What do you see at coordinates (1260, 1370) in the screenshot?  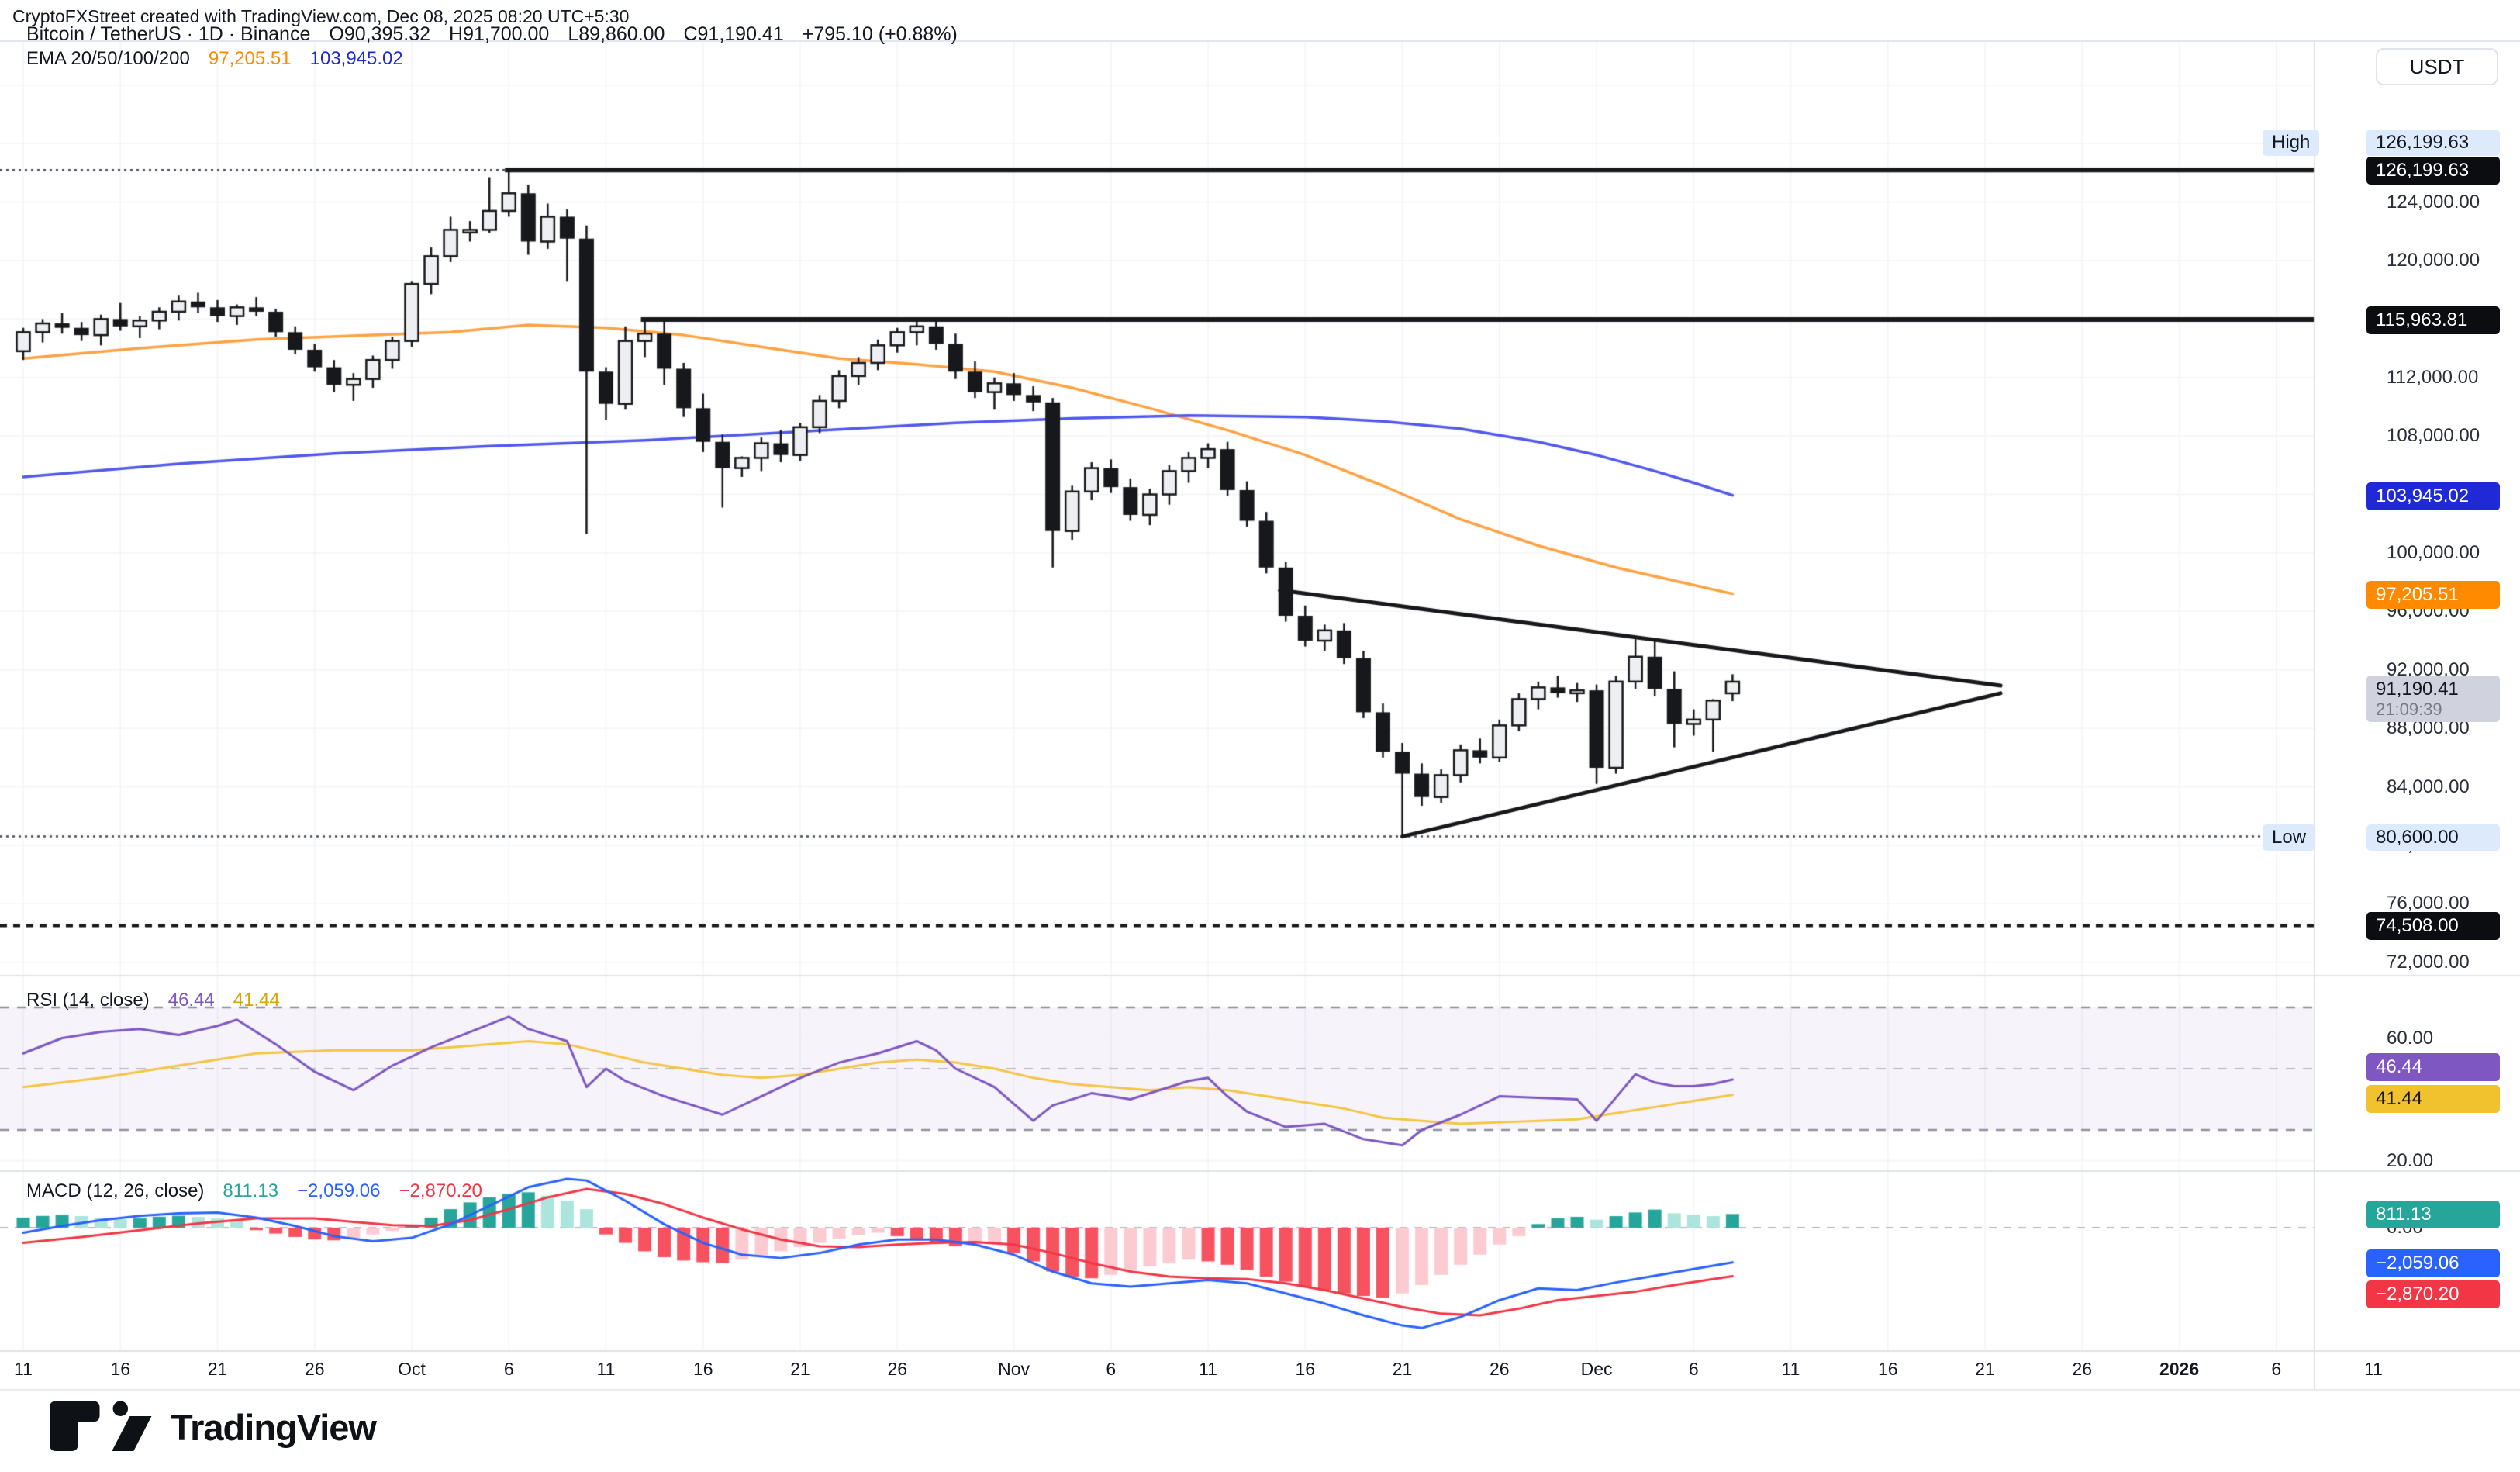 I see `time-axis` at bounding box center [1260, 1370].